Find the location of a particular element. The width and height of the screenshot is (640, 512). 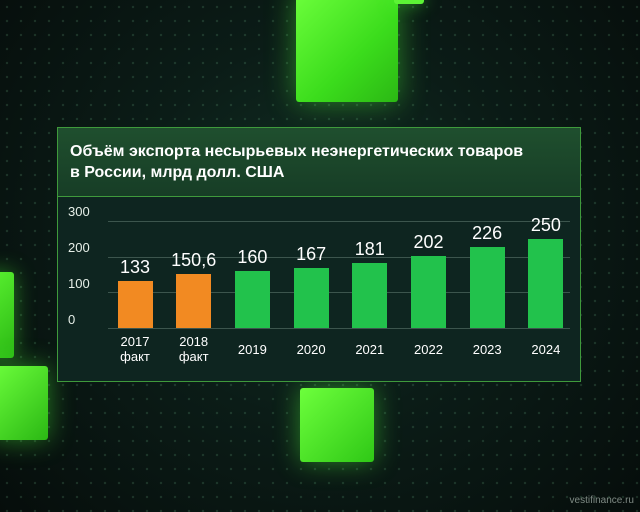

bar-value-label: 150,6 is located at coordinates (194, 260).